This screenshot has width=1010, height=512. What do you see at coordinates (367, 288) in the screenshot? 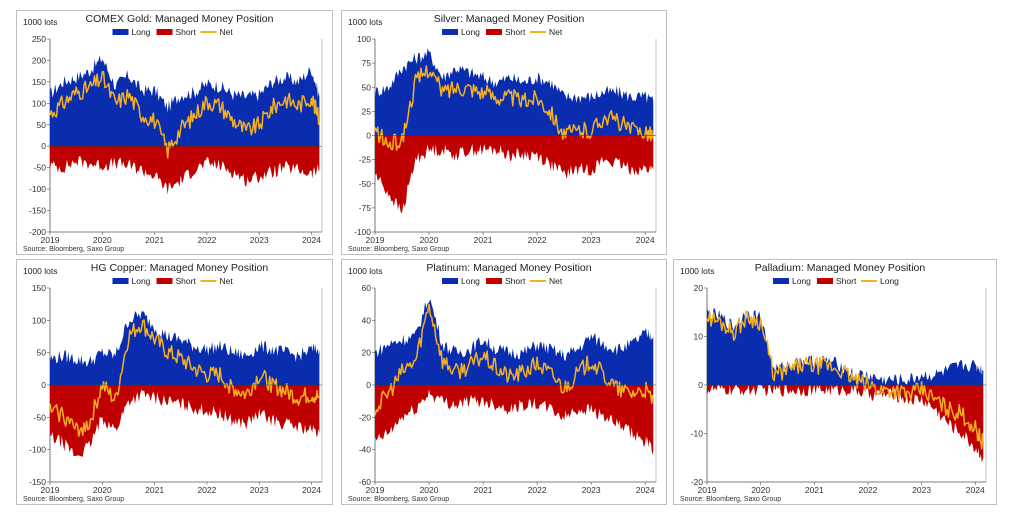
I see `y-tick-label: 60` at bounding box center [367, 288].